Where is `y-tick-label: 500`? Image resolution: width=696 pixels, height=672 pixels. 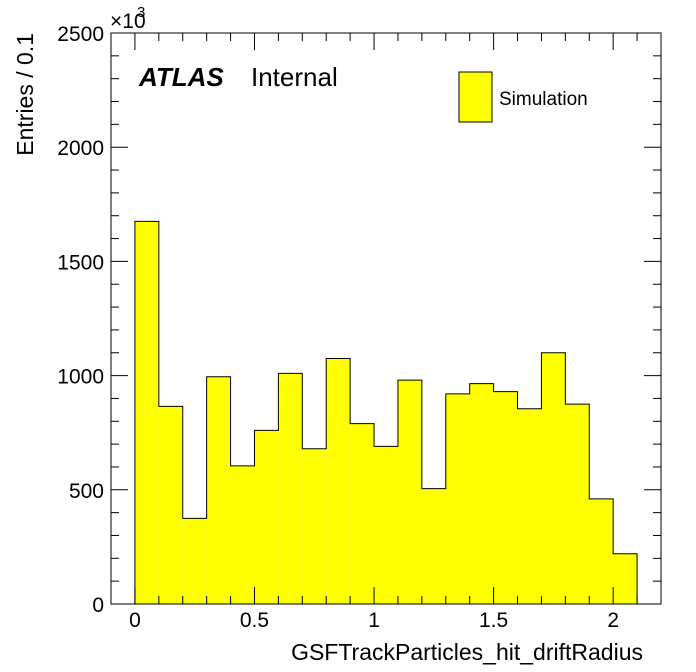
y-tick-label: 500 is located at coordinates (86, 491).